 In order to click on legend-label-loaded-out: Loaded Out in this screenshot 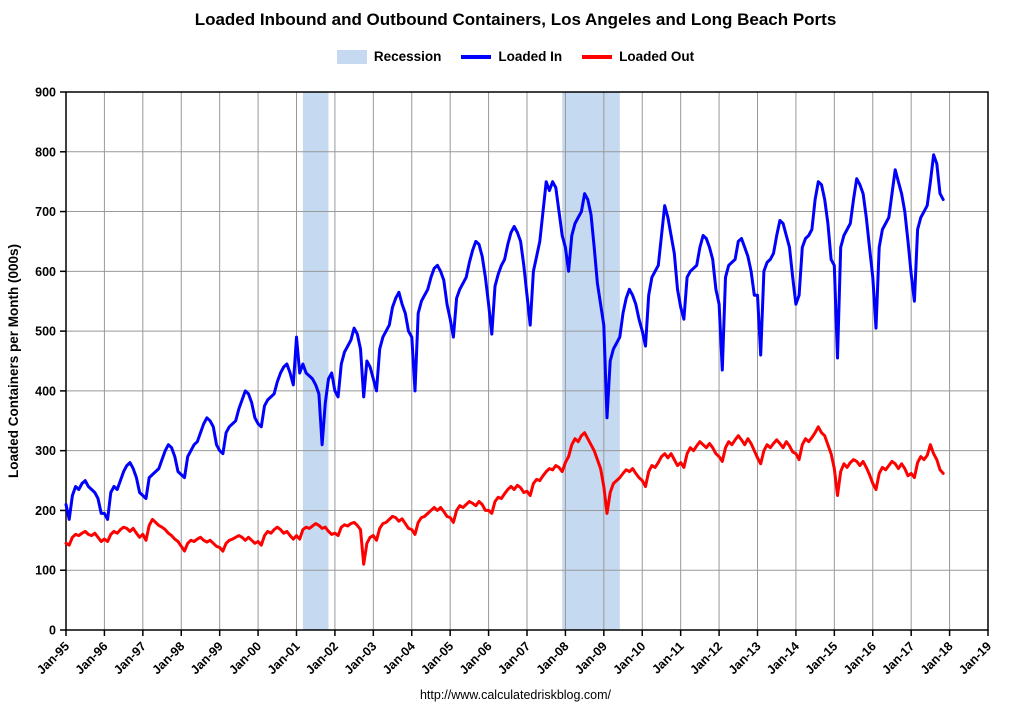, I will do `click(657, 56)`.